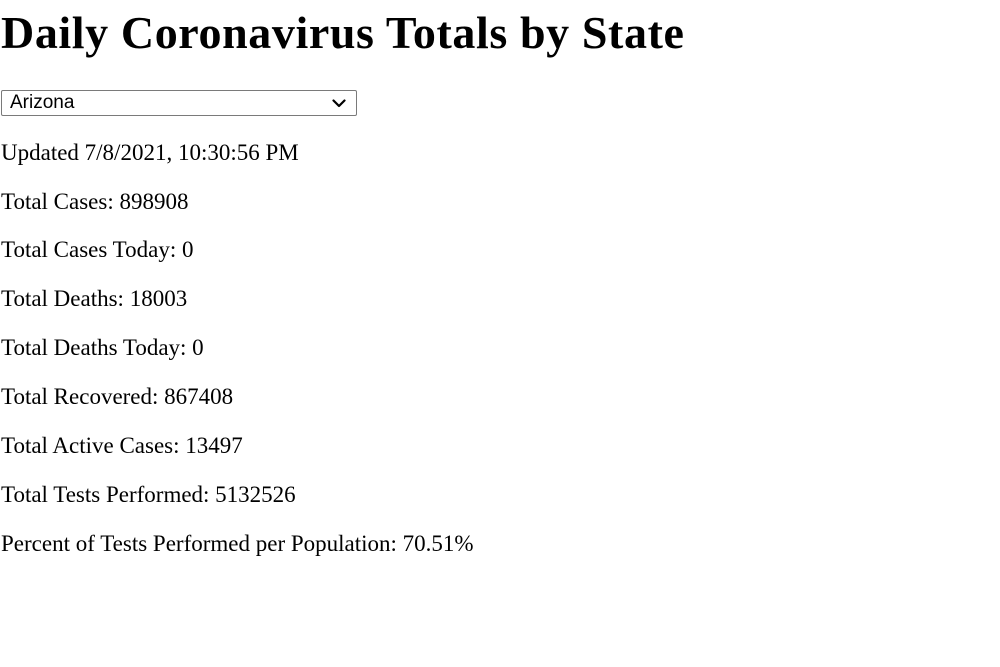  What do you see at coordinates (150, 152) in the screenshot?
I see `updated-timestamp: Updated 7/8/2021, 10:30:56 PM` at bounding box center [150, 152].